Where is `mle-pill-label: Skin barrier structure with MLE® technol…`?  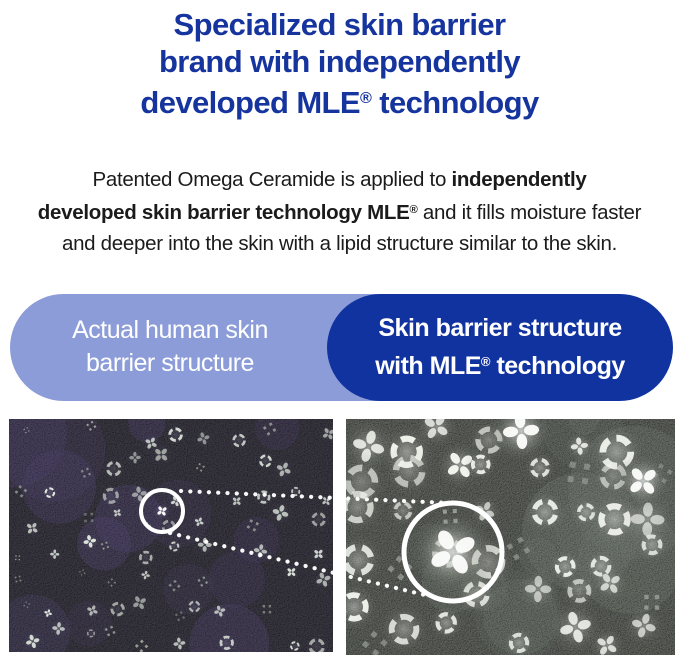 mle-pill-label: Skin barrier structure with MLE® technol… is located at coordinates (500, 347).